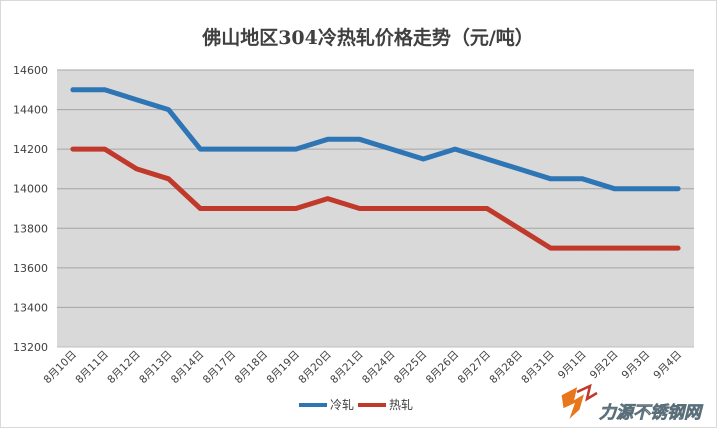 This screenshot has width=717, height=428. What do you see at coordinates (650, 393) in the screenshot?
I see `watermark-url: www.lyssp.com` at bounding box center [650, 393].